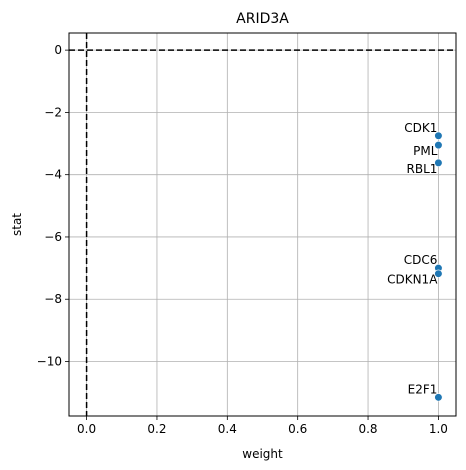 The height and width of the screenshot is (470, 466). I want to click on data-points, so click(438, 266).